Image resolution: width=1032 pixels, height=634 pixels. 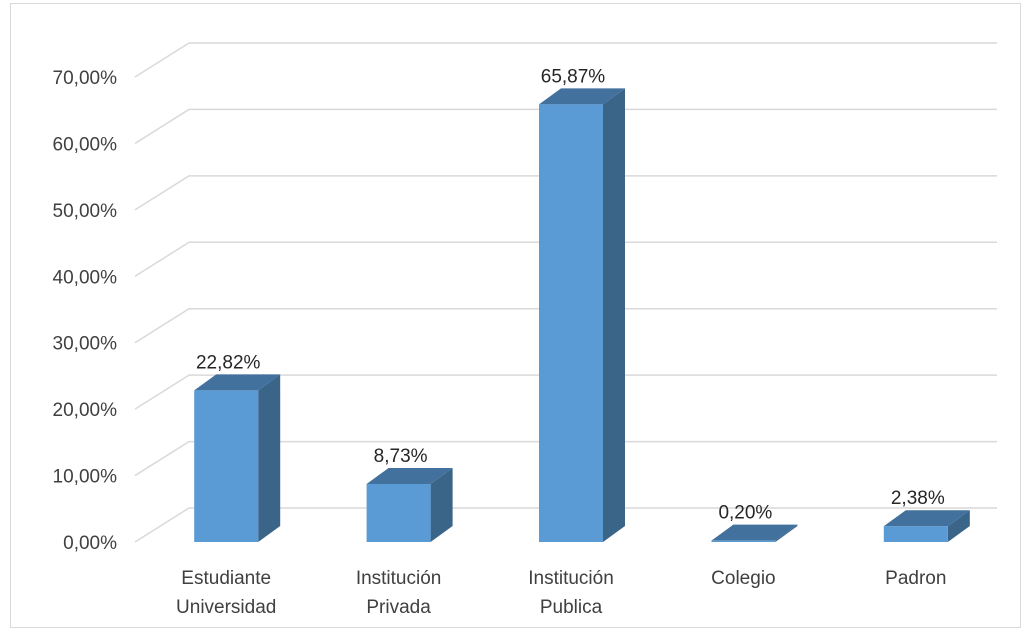 What do you see at coordinates (85, 78) in the screenshot?
I see `y-tick-label: 70,00%` at bounding box center [85, 78].